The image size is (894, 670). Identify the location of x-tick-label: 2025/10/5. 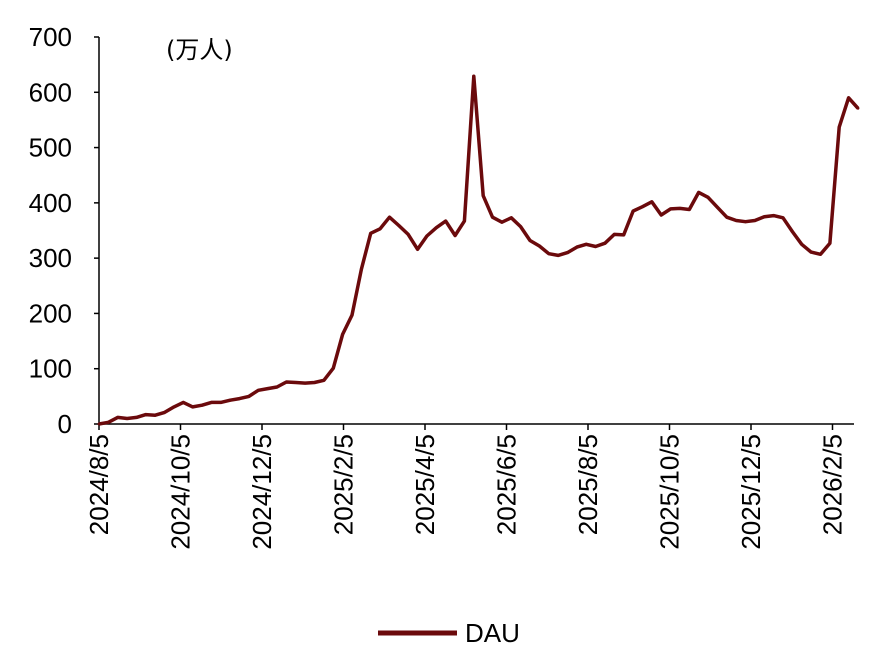
(670, 492).